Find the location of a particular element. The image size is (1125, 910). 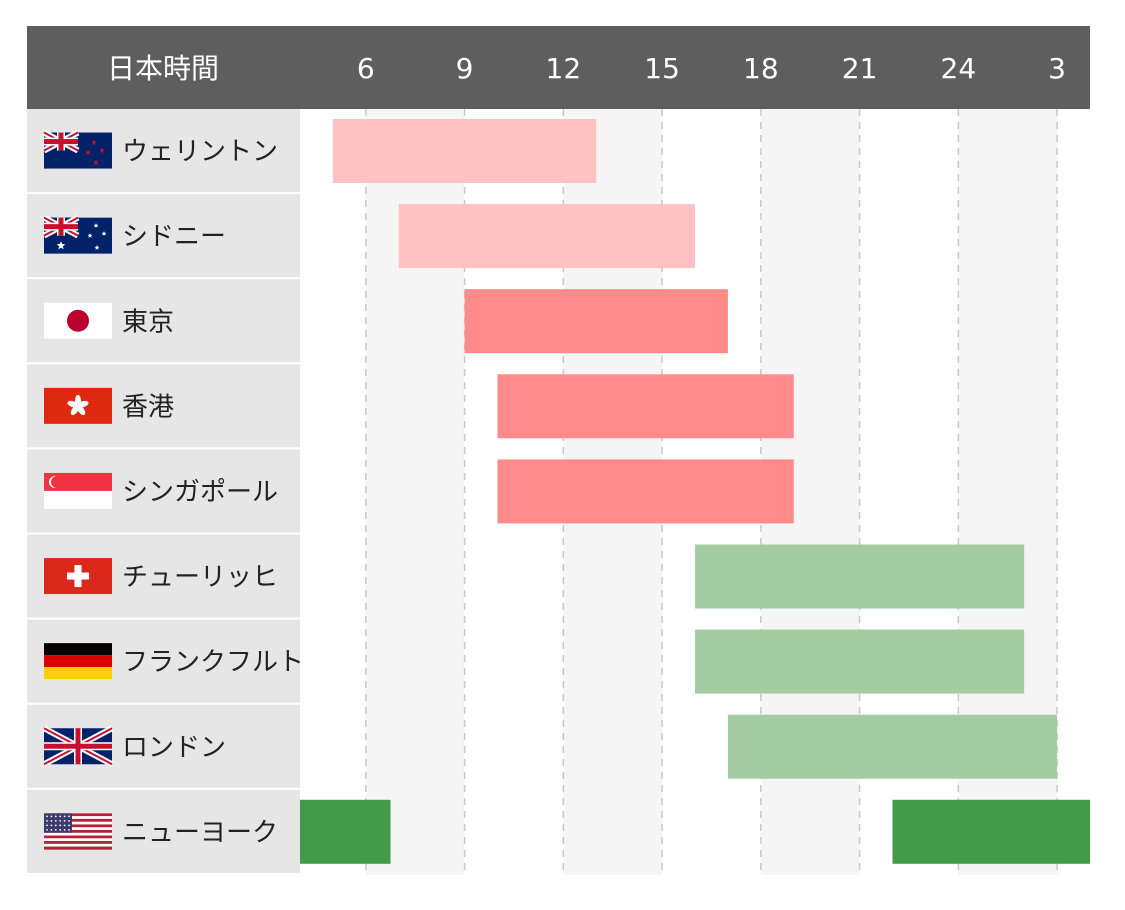

x-tick-label: 18 is located at coordinates (761, 68).